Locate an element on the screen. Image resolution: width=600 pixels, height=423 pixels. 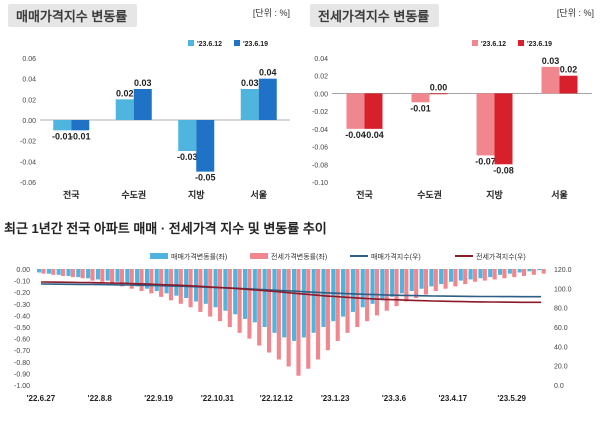
jeonse-panel-unit: [단위 : %] is located at coordinates (575, 13).